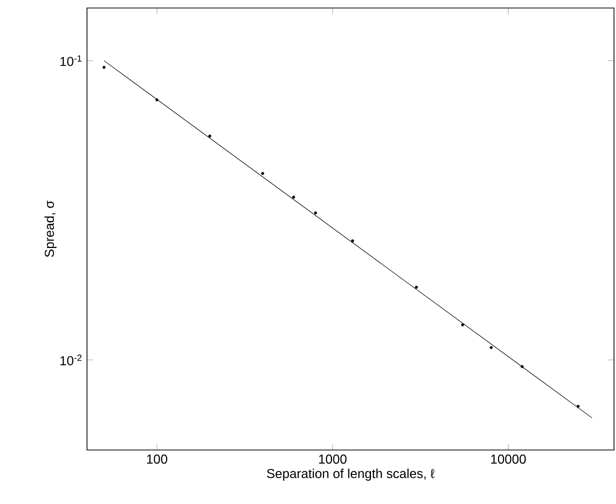 The image size is (616, 504). Describe the element at coordinates (508, 459) in the screenshot. I see `x-tick-label: 10000` at that location.